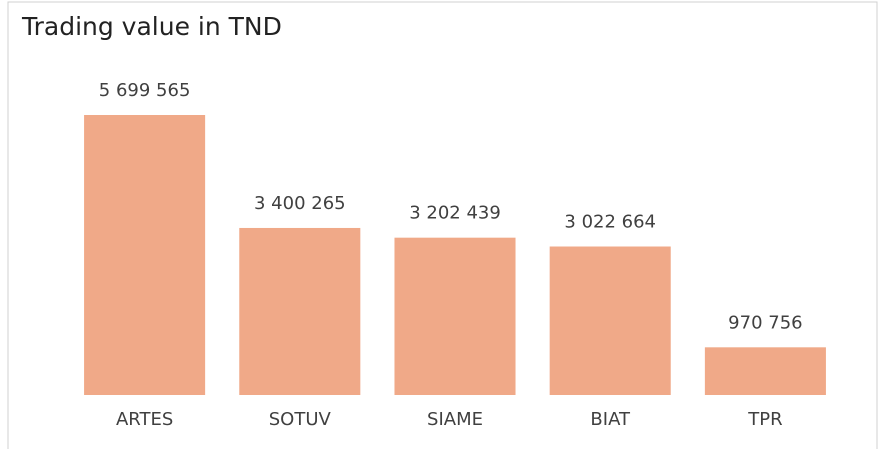 This screenshot has width=879, height=453. I want to click on chart-title: Trading value in TND, so click(151, 26).